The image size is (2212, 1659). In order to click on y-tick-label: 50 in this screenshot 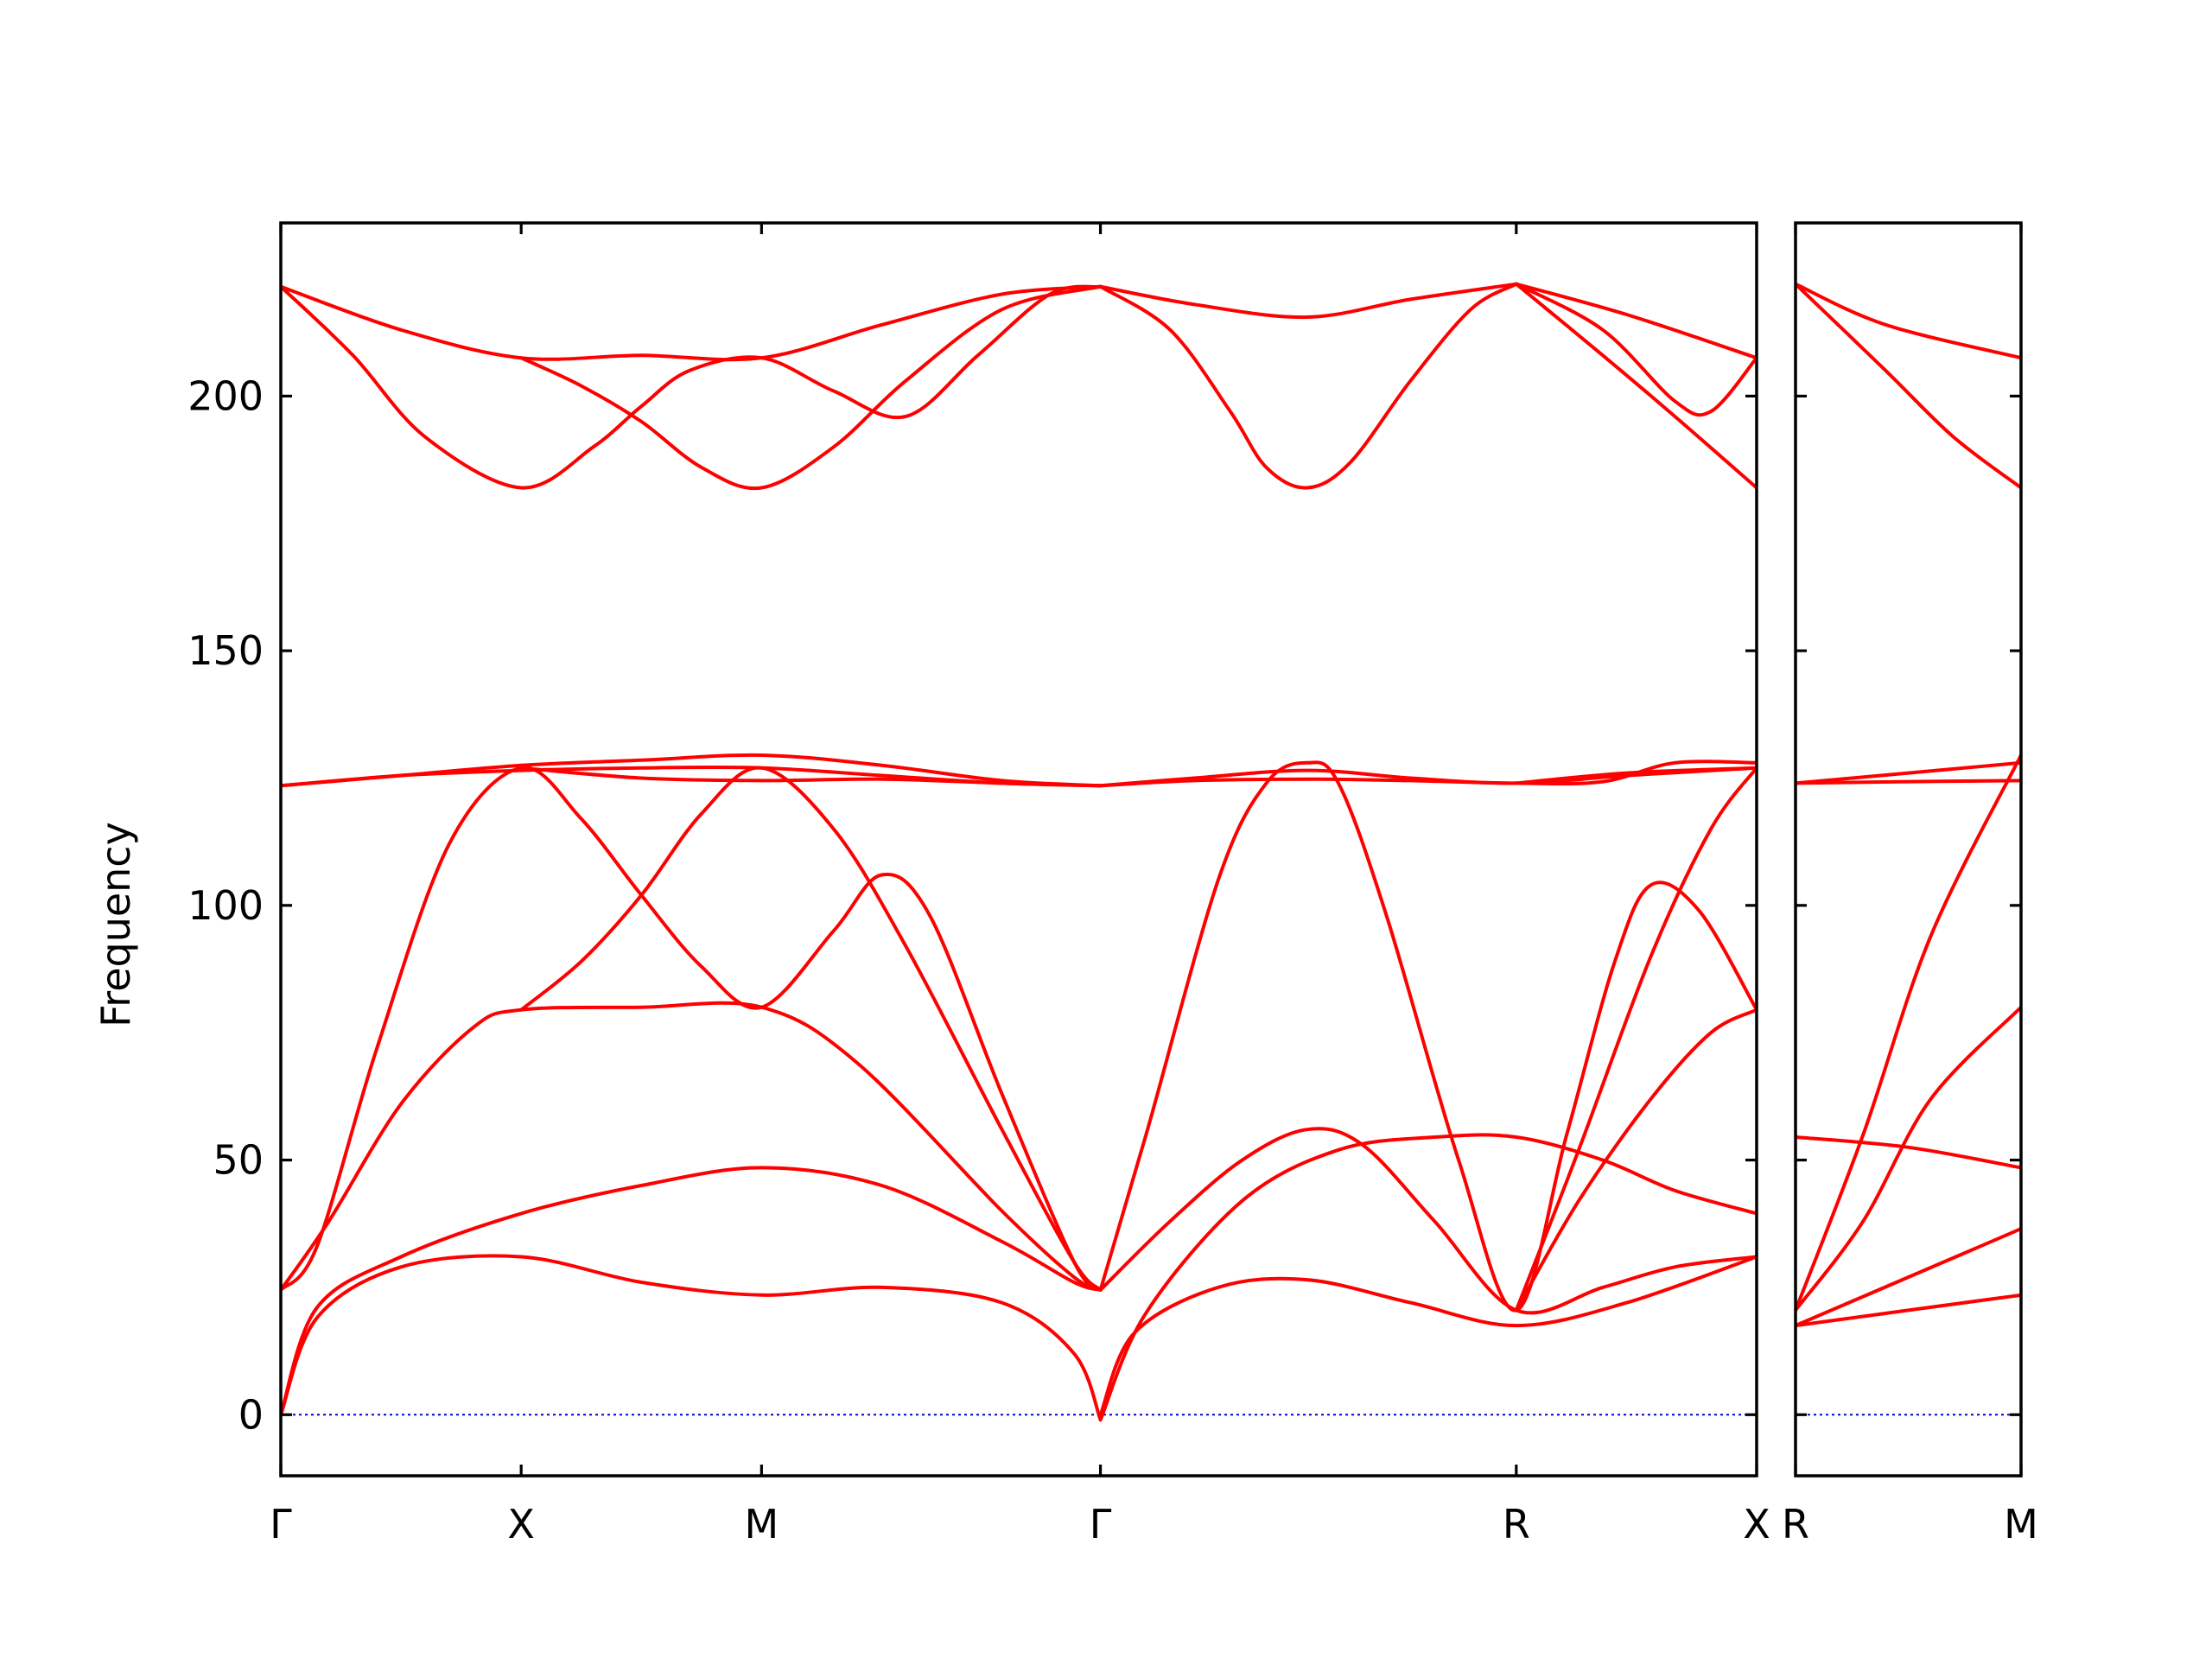, I will do `click(238, 1160)`.